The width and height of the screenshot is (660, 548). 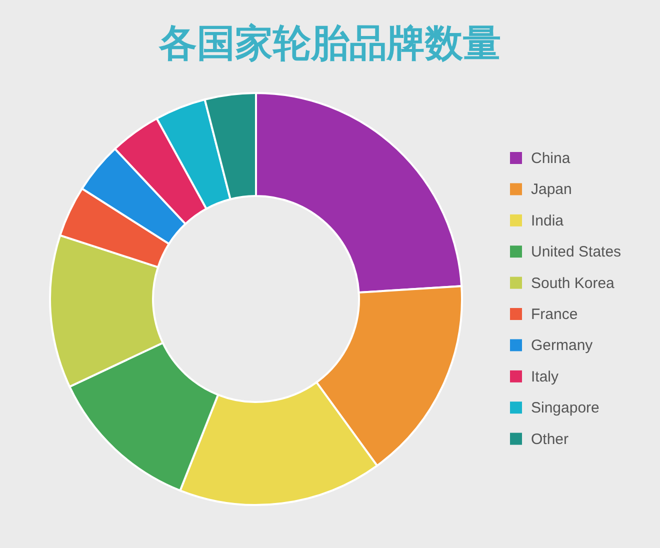 What do you see at coordinates (551, 158) in the screenshot?
I see `legend-label: China` at bounding box center [551, 158].